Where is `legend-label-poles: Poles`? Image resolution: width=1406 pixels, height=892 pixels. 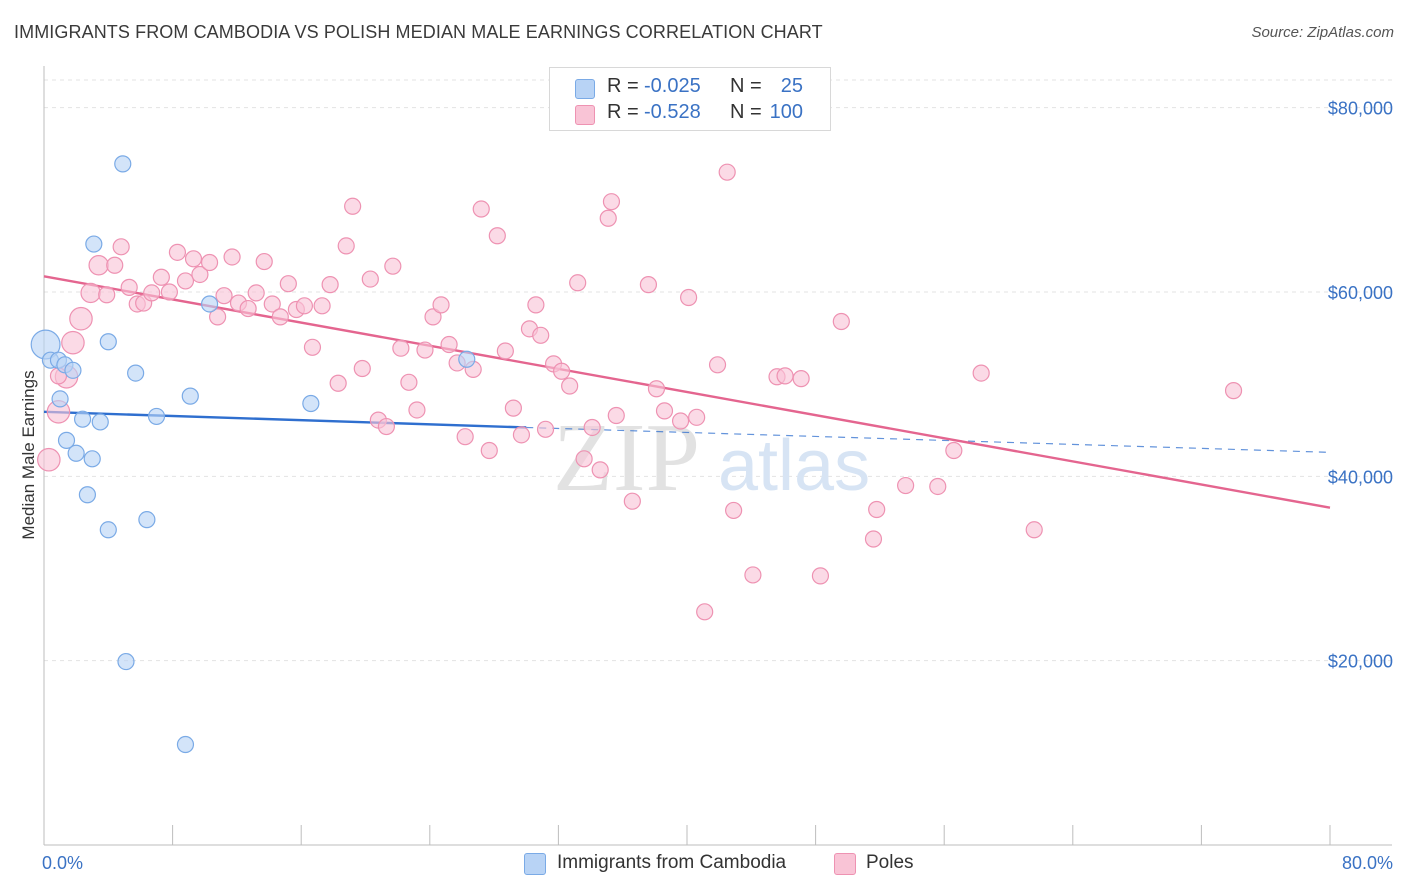
legend-label-poles: Poles is located at coordinates (890, 862).